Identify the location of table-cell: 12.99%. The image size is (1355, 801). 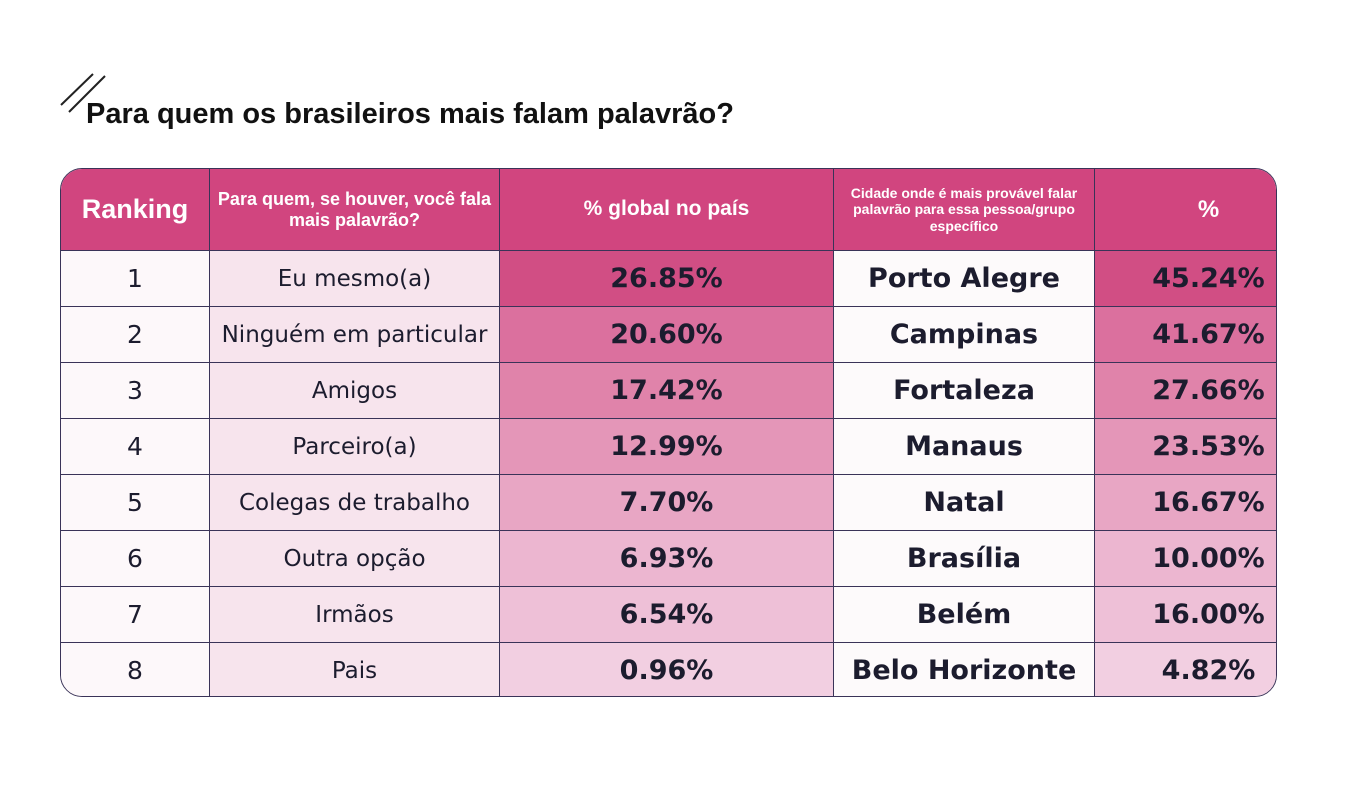
(666, 446).